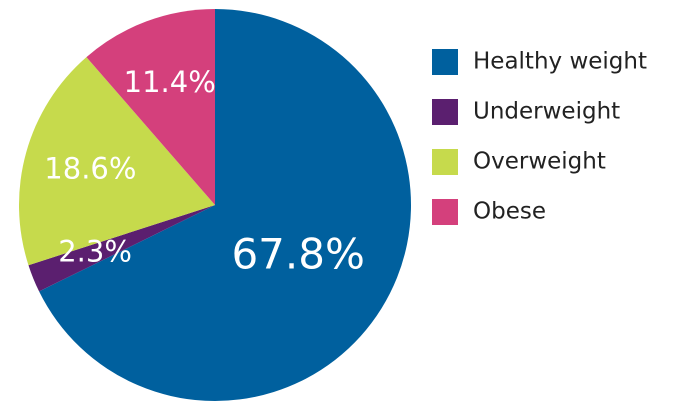  Describe the element at coordinates (560, 62) in the screenshot. I see `legend-label: Healthy weight` at that location.